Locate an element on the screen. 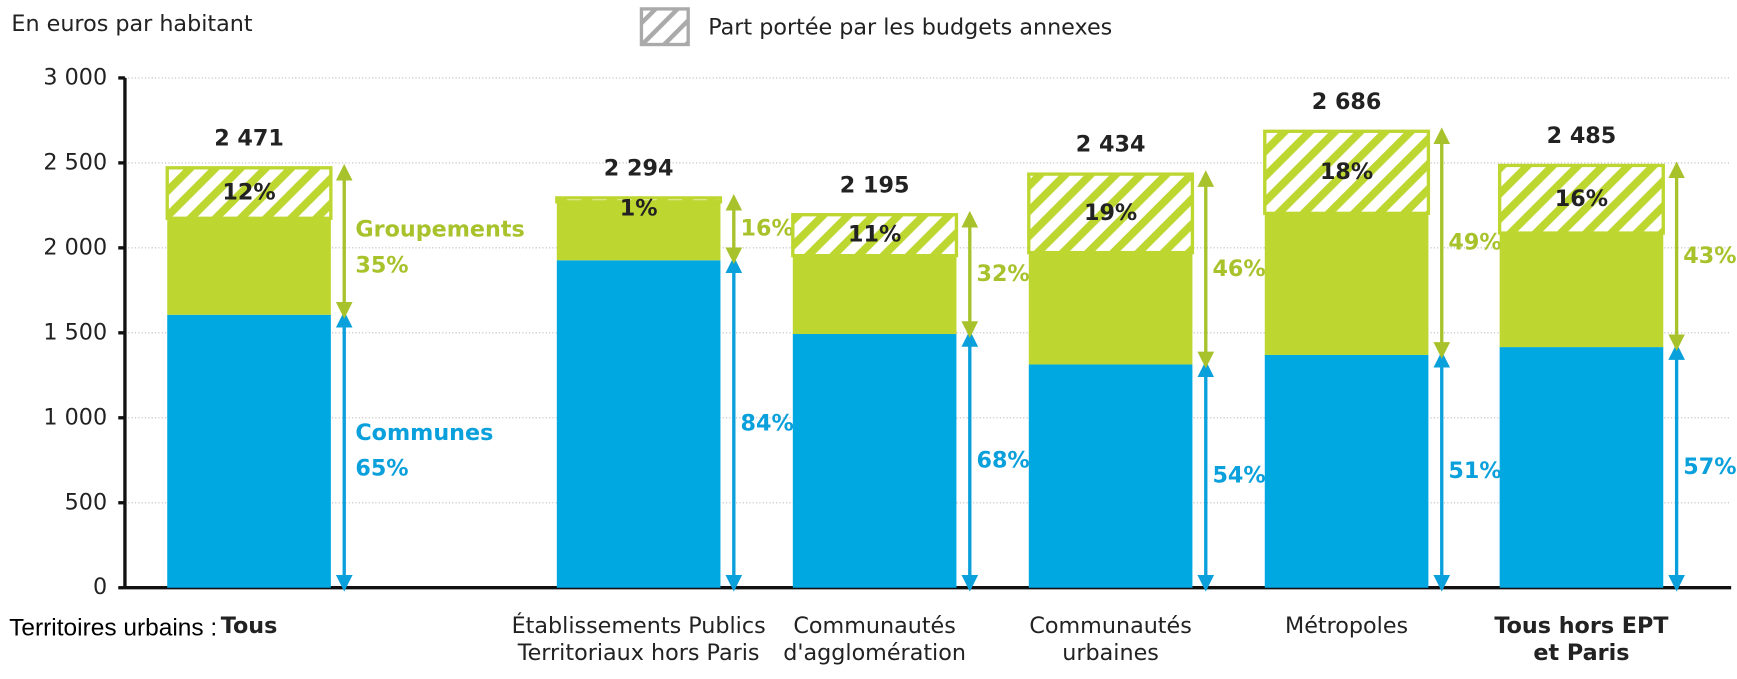  y-tick-label: 2 000 is located at coordinates (75, 247).